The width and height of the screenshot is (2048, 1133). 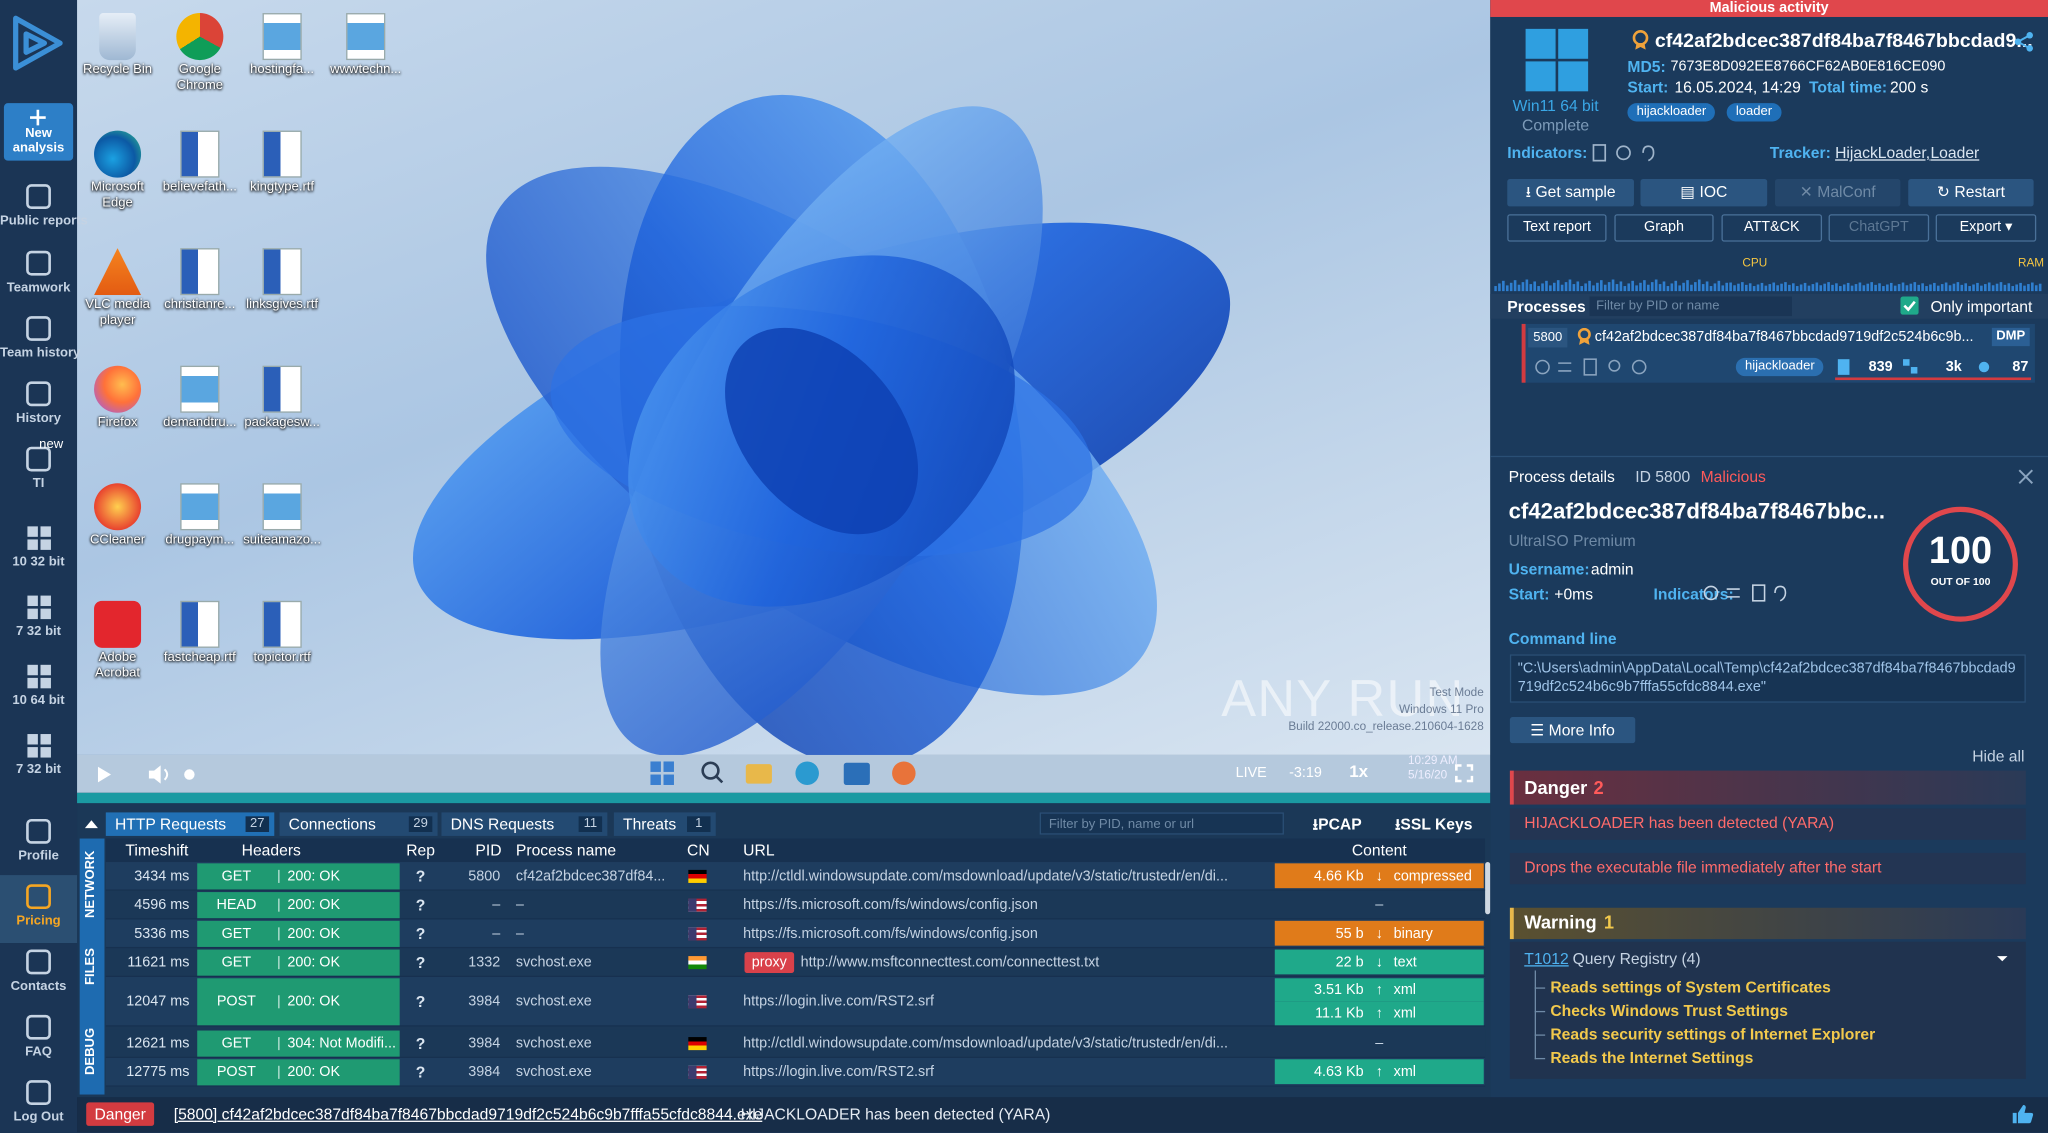 I want to click on hide-all-link: Hide all, so click(x=1998, y=756).